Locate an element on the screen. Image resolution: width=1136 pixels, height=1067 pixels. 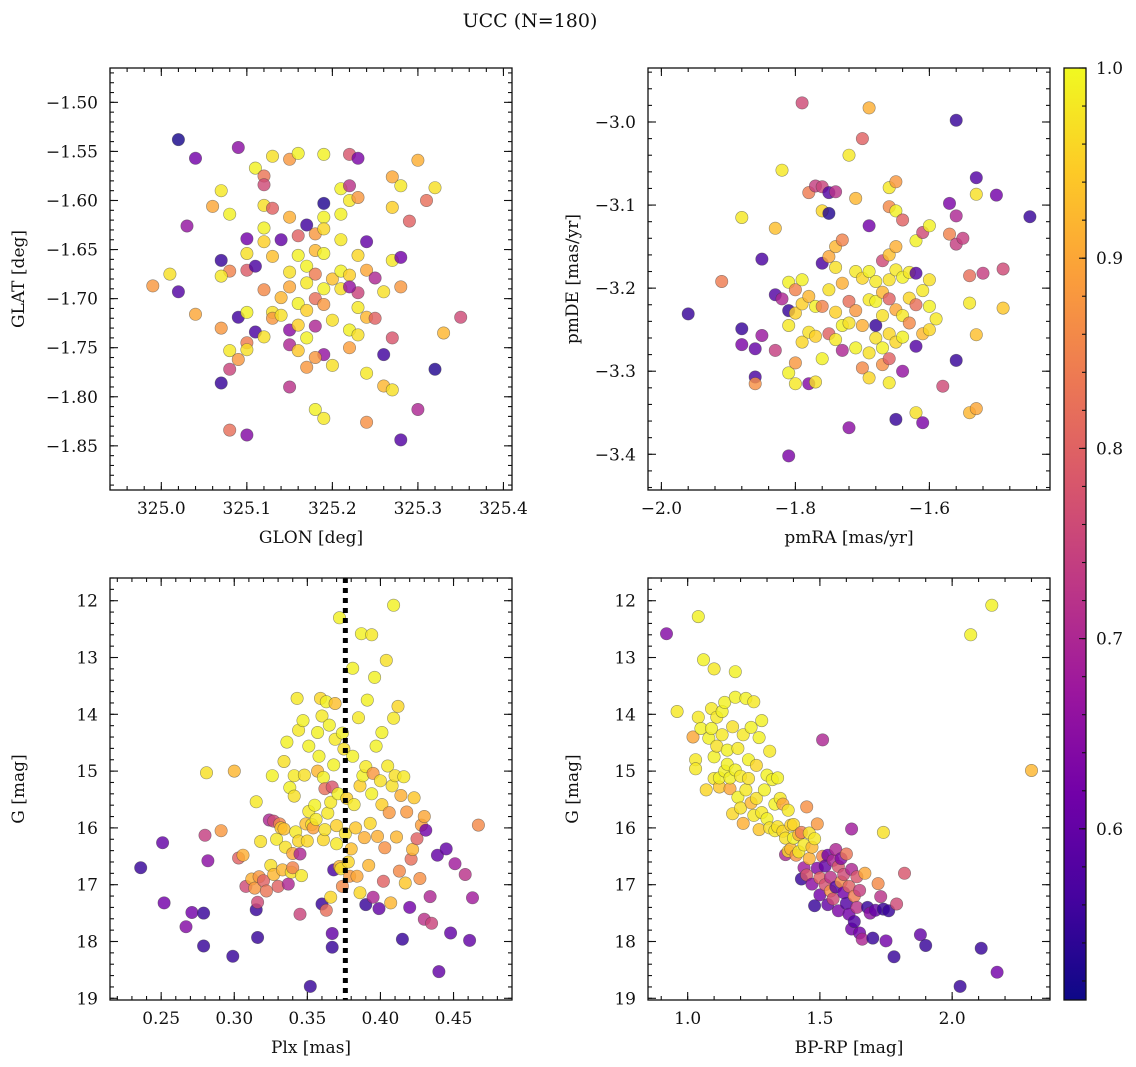
y-tick-label: 19 is located at coordinates (87, 999).